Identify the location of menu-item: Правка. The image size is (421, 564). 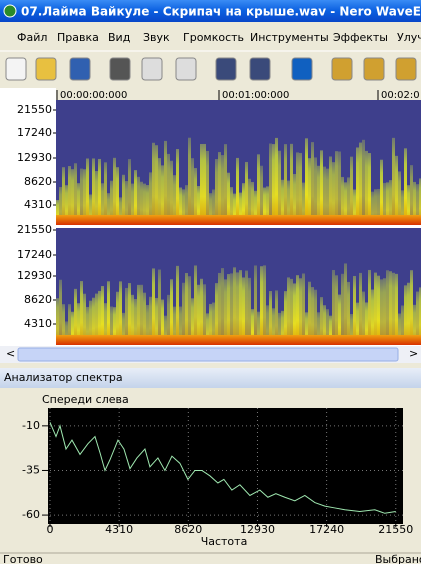
(78, 37).